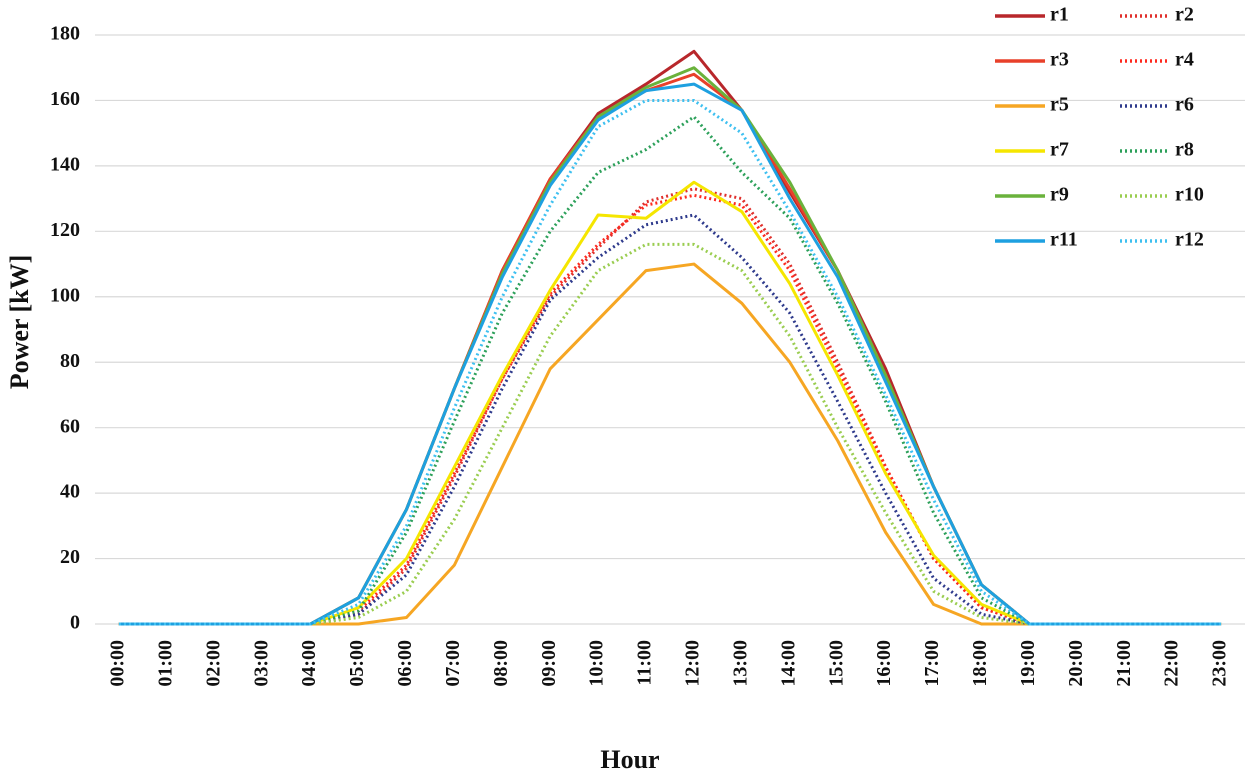 This screenshot has width=1250, height=778. Describe the element at coordinates (1124, 663) in the screenshot. I see `x-tick-label: 21:00` at that location.